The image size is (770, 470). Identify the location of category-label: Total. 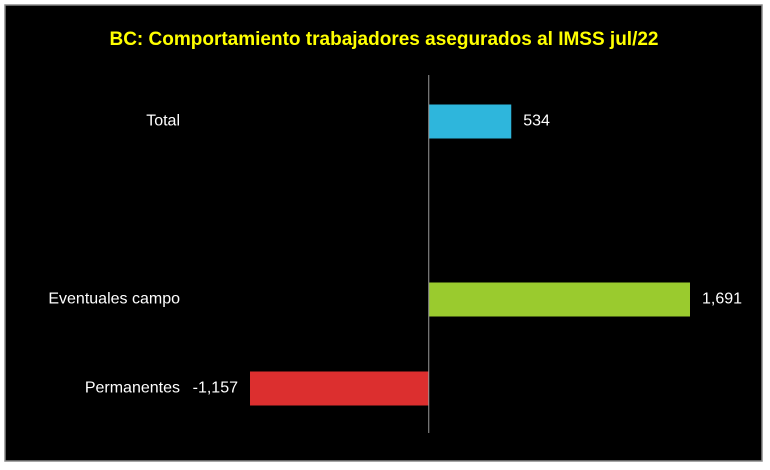
(163, 121).